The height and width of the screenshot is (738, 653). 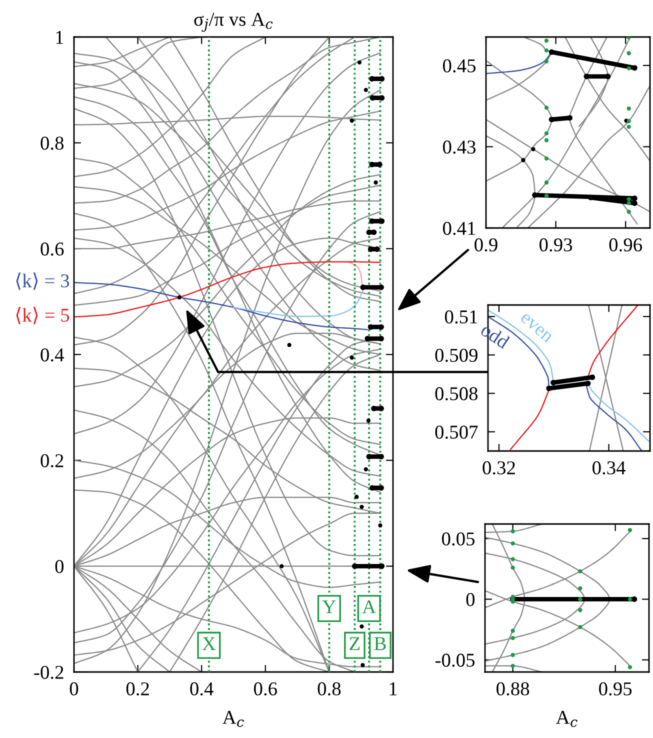 What do you see at coordinates (355, 643) in the screenshot?
I see `ref-line-label: Z` at bounding box center [355, 643].